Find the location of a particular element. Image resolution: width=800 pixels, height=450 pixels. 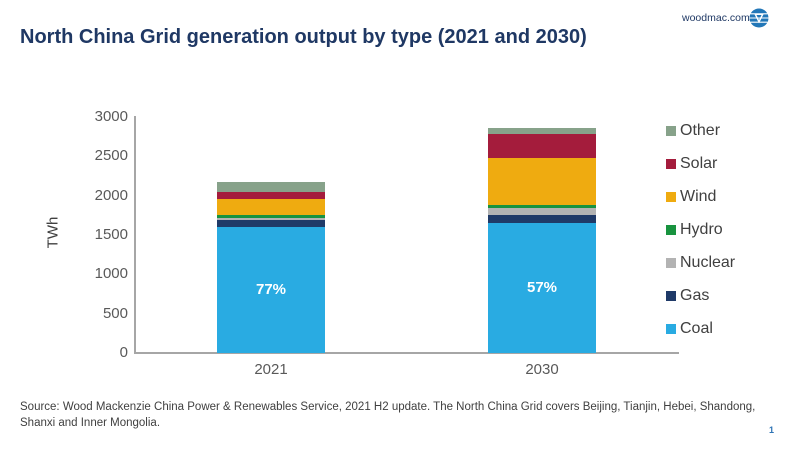

bar-percpoint-label: 77% is located at coordinates (271, 290).